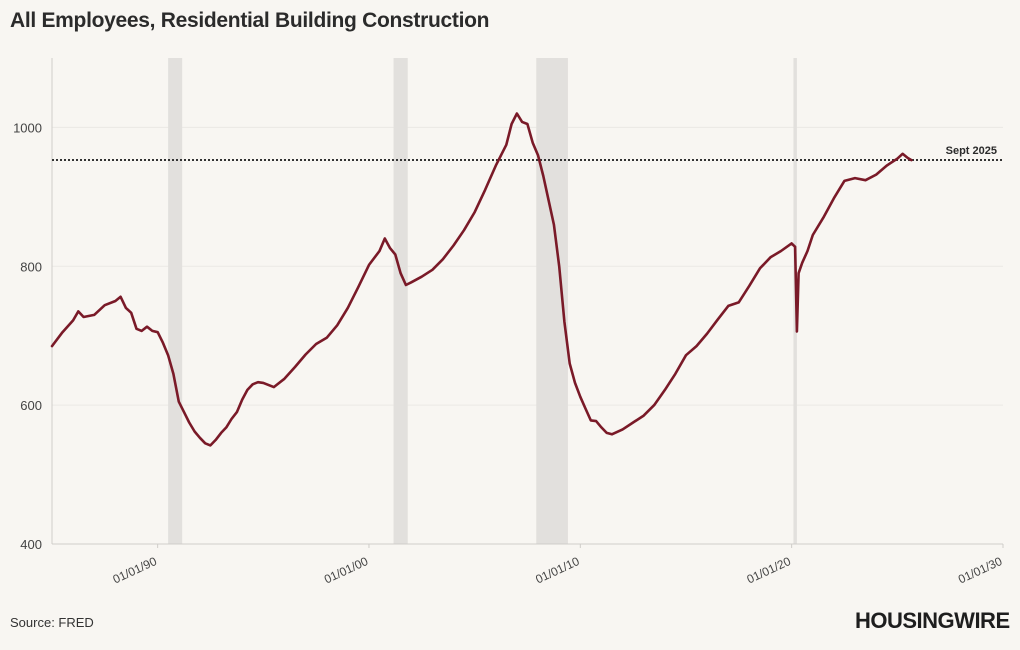 This screenshot has width=1020, height=650. I want to click on x-tick-label: 01/01/30, so click(980, 570).